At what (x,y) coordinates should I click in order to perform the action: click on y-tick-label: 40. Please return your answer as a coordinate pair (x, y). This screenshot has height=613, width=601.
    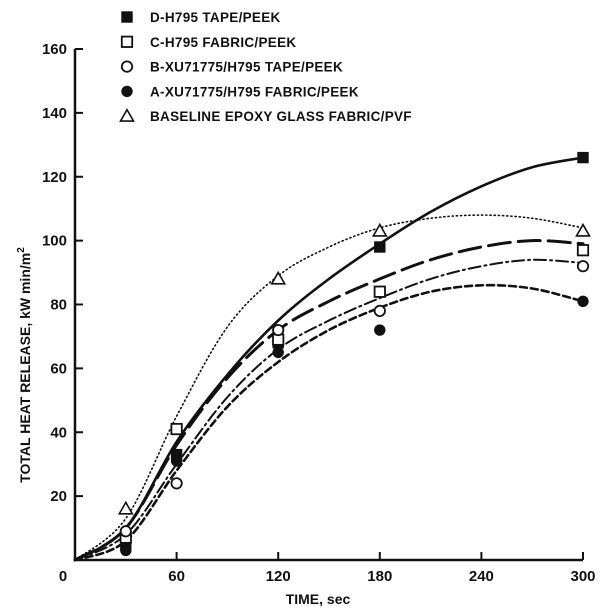
    Looking at the image, I should click on (58, 432).